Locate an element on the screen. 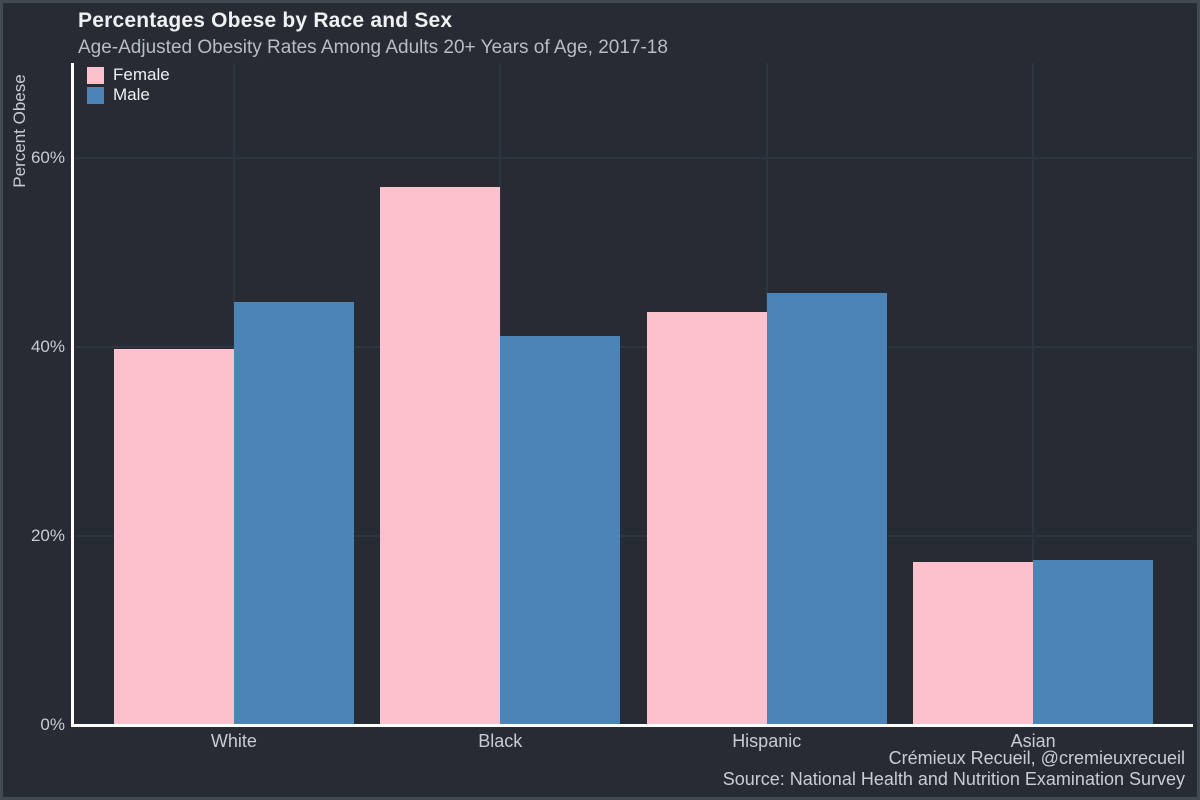 This screenshot has height=800, width=1200. gridline-vertical-asian is located at coordinates (1033, 394).